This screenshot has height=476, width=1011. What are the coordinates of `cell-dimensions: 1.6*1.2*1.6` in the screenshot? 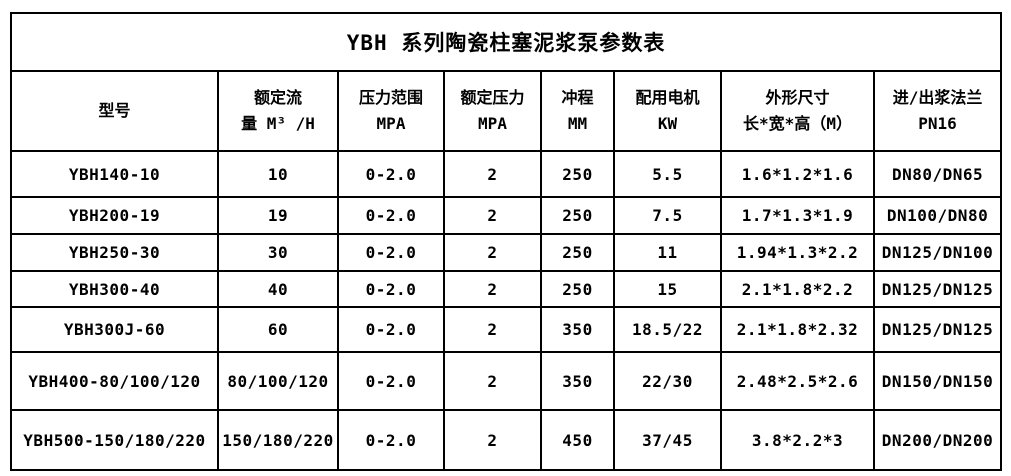 It's located at (797, 174).